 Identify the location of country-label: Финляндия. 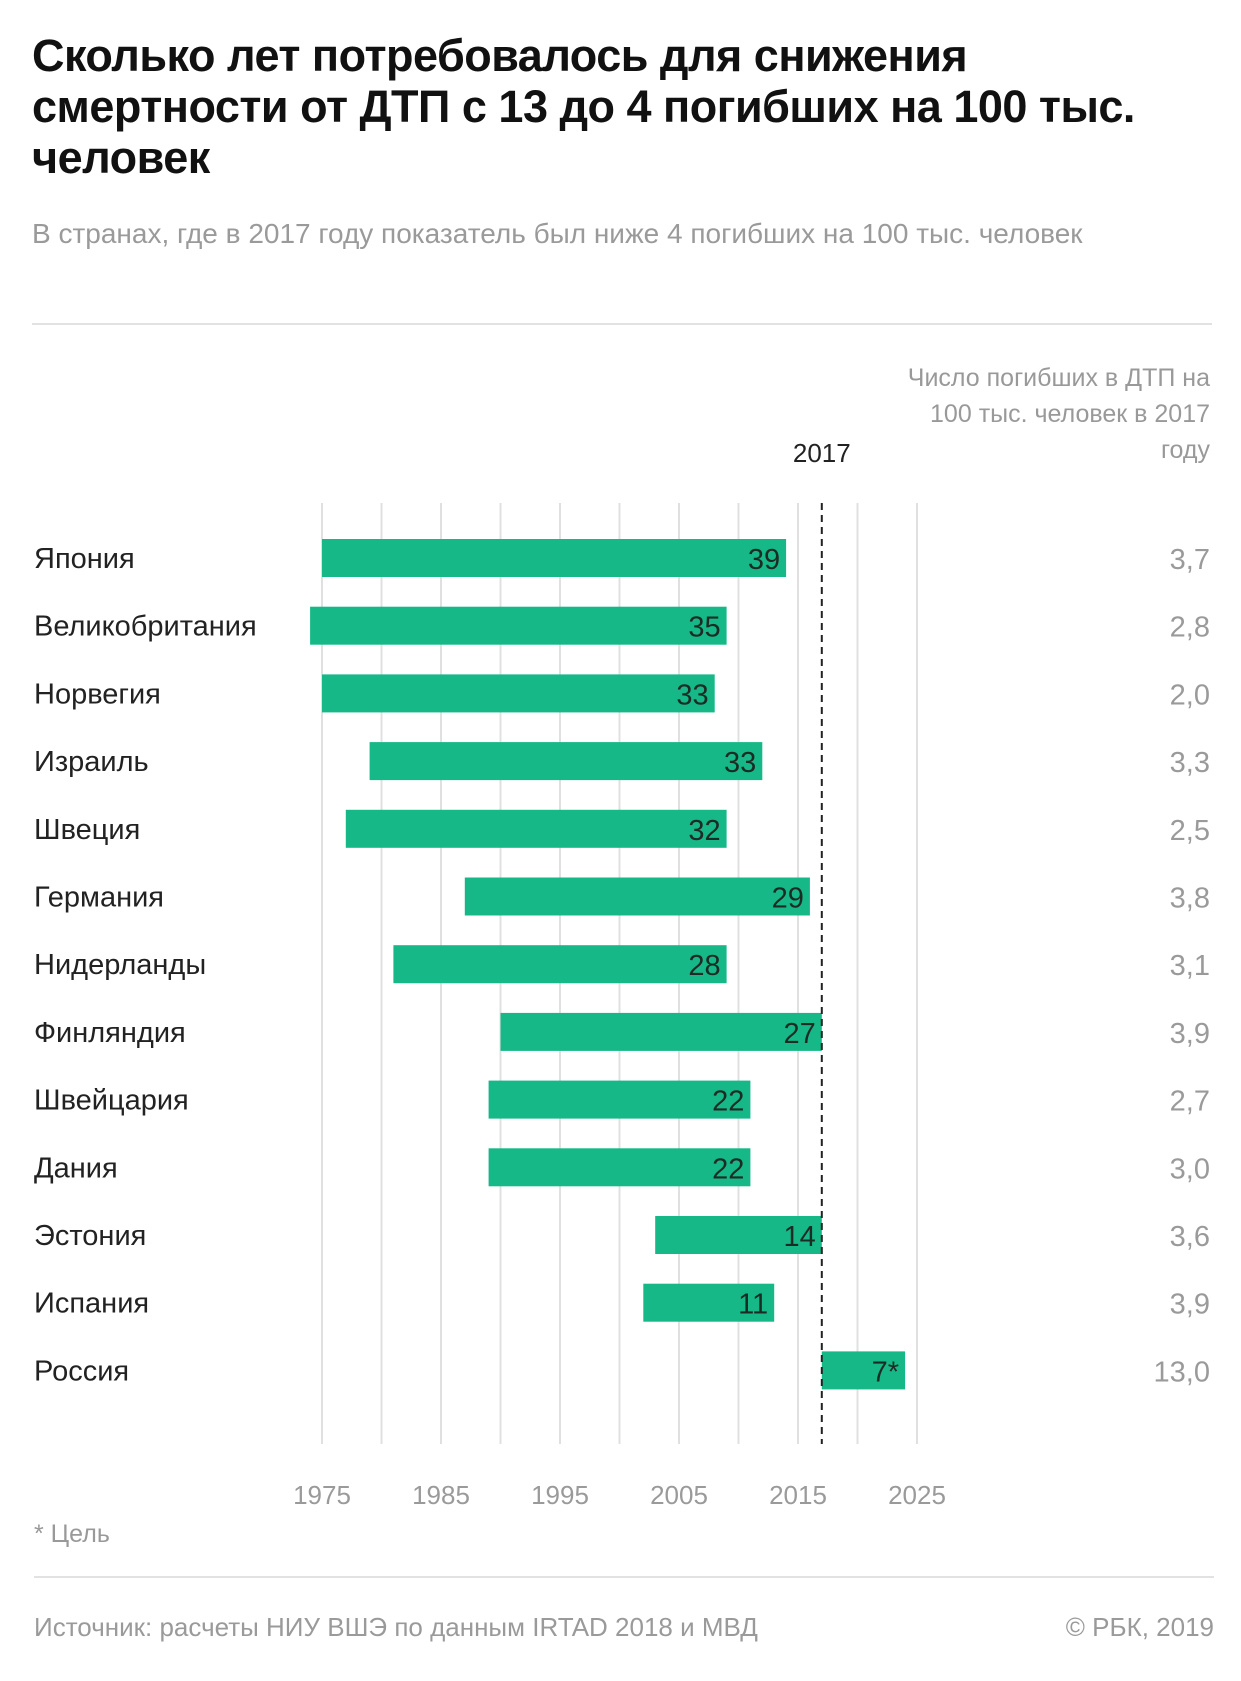
(110, 1033).